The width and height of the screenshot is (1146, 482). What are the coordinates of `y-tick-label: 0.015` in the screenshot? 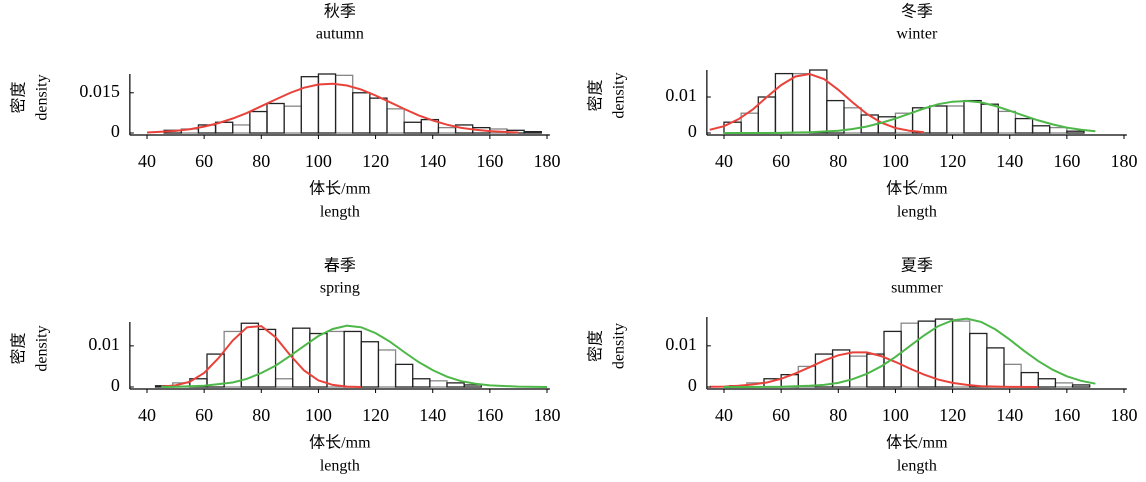 It's located at (99, 91).